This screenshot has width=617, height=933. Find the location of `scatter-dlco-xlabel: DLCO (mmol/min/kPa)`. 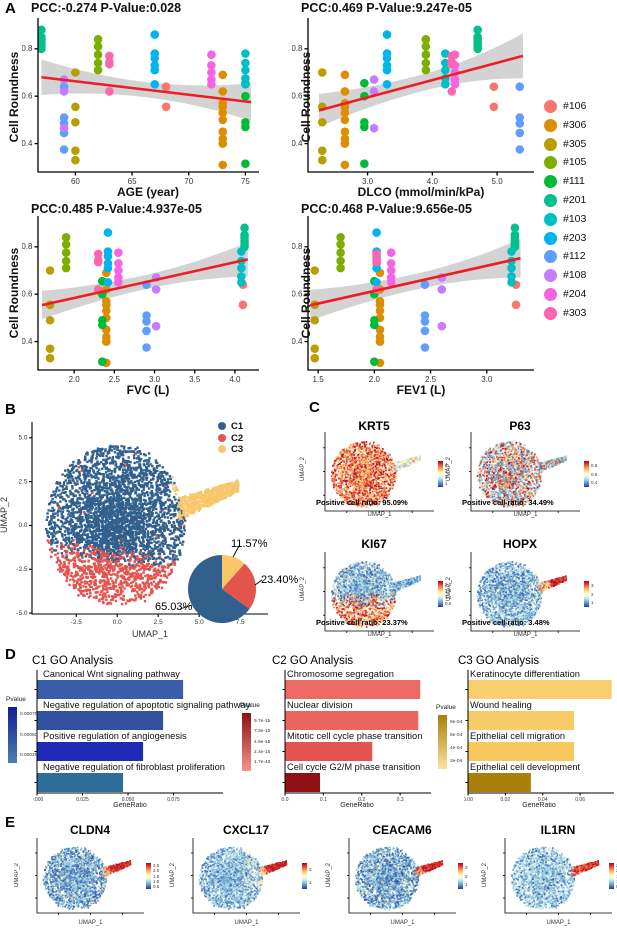

scatter-dlco-xlabel: DLCO (mmol/min/kPa) is located at coordinates (421, 192).